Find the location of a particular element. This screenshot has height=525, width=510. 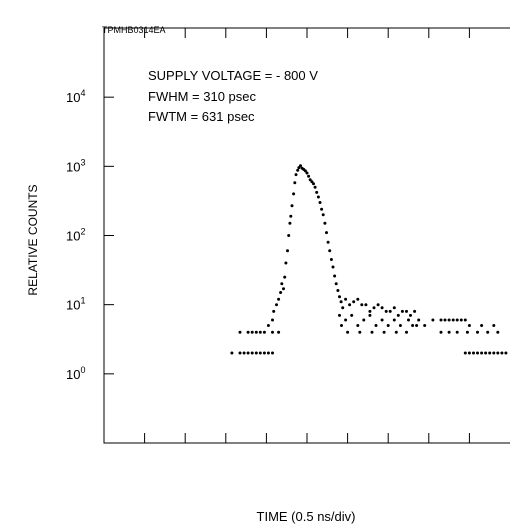

annotation-supply-voltage: SUPPLY VOLTAGE = - 800 V is located at coordinates (233, 75).